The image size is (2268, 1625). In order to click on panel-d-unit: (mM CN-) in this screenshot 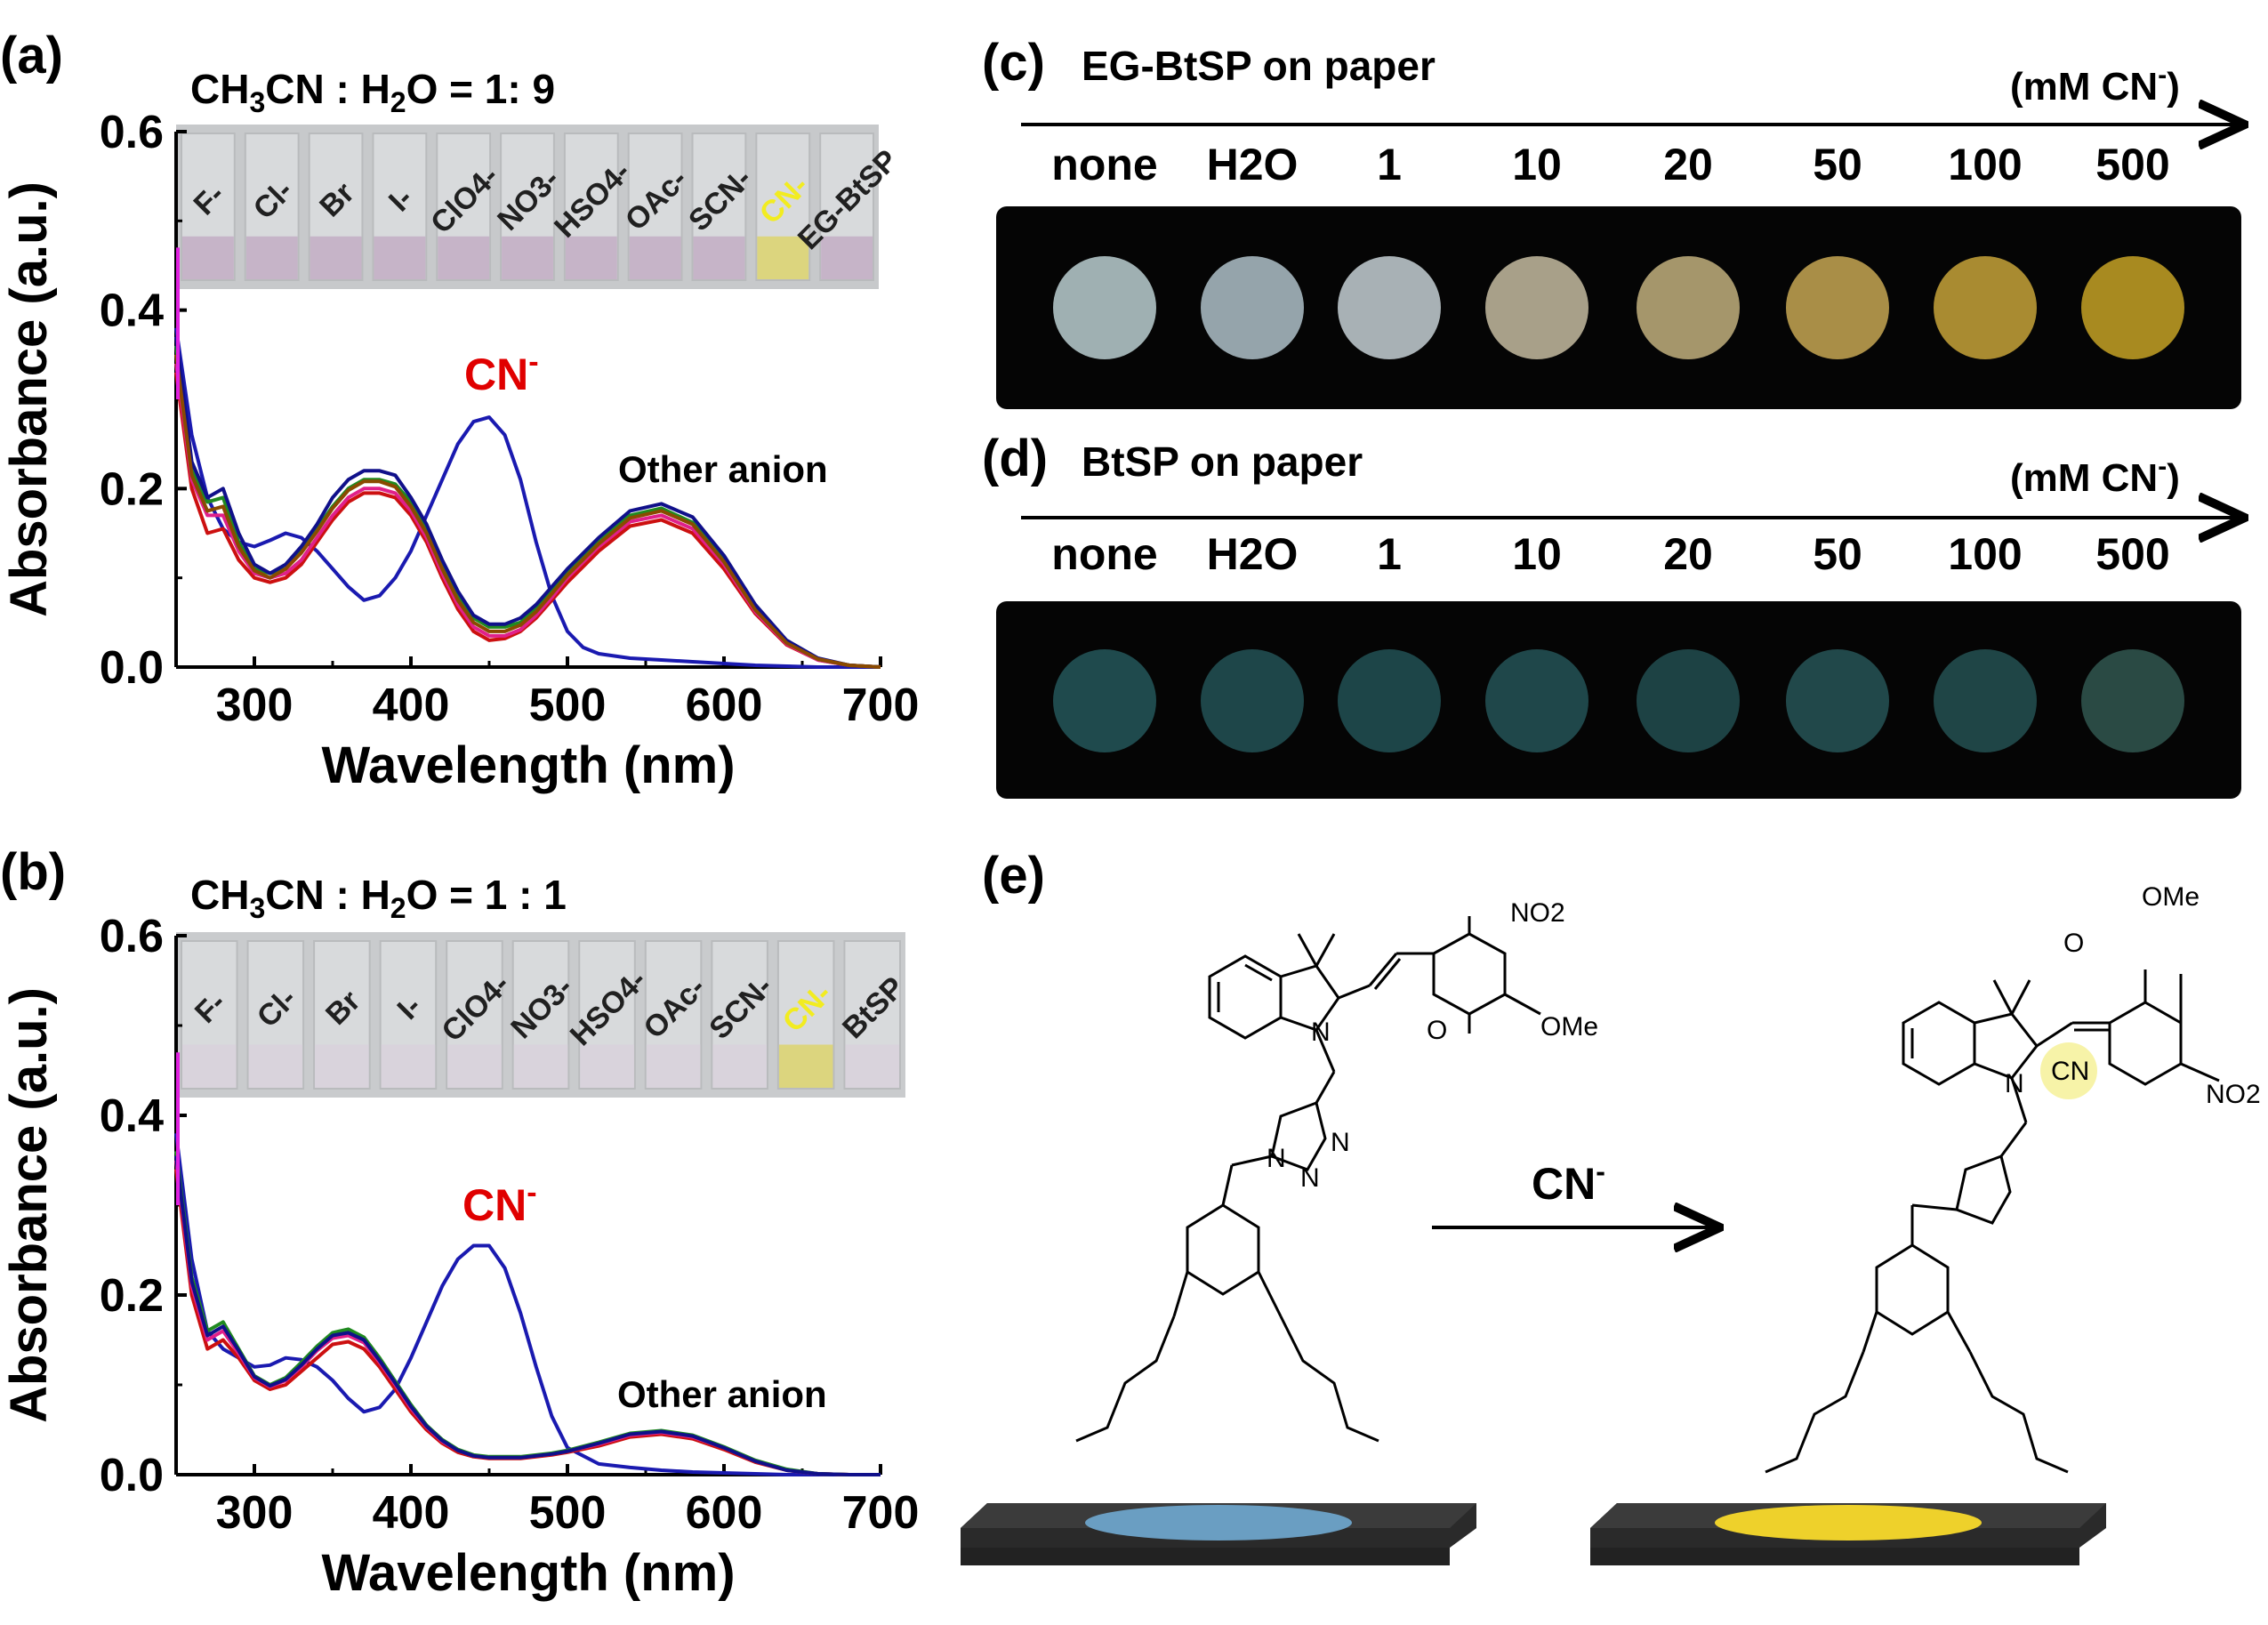, I will do `click(2095, 476)`.